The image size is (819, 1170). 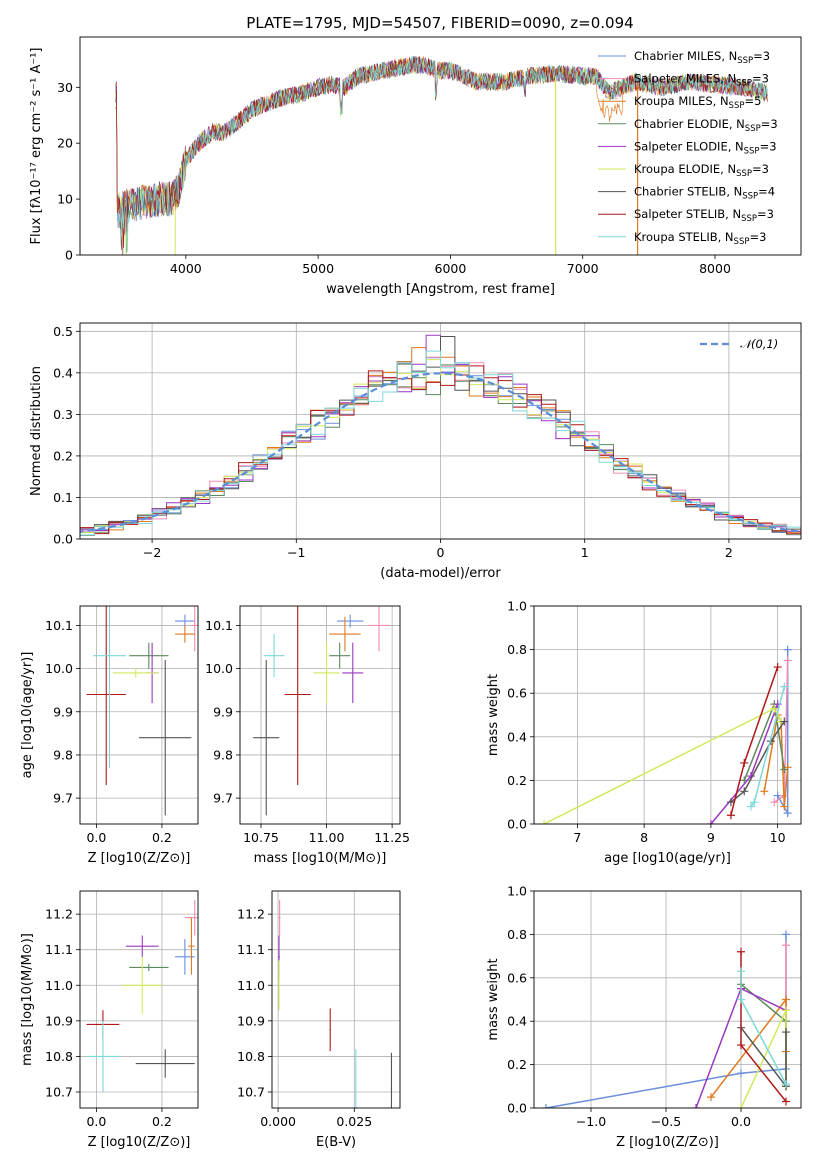 What do you see at coordinates (59, 1056) in the screenshot?
I see `mass_vs_Z-ytick-label: 10.8` at bounding box center [59, 1056].